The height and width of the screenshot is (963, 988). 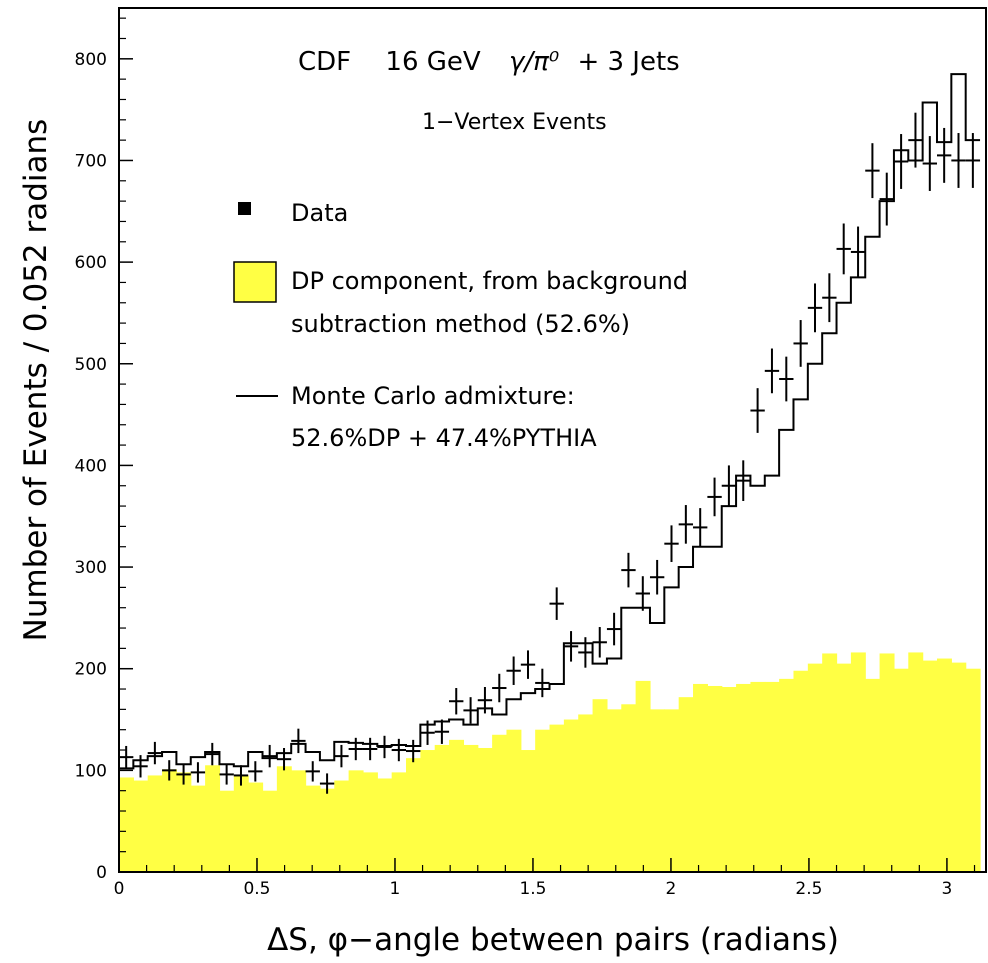 I want to click on title-energy: 16 GeV, so click(x=432, y=62).